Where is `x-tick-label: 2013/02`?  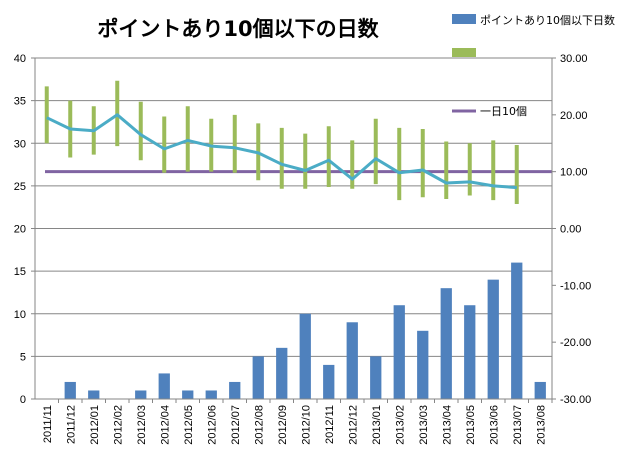 x-tick-label: 2013/02 is located at coordinates (400, 425).